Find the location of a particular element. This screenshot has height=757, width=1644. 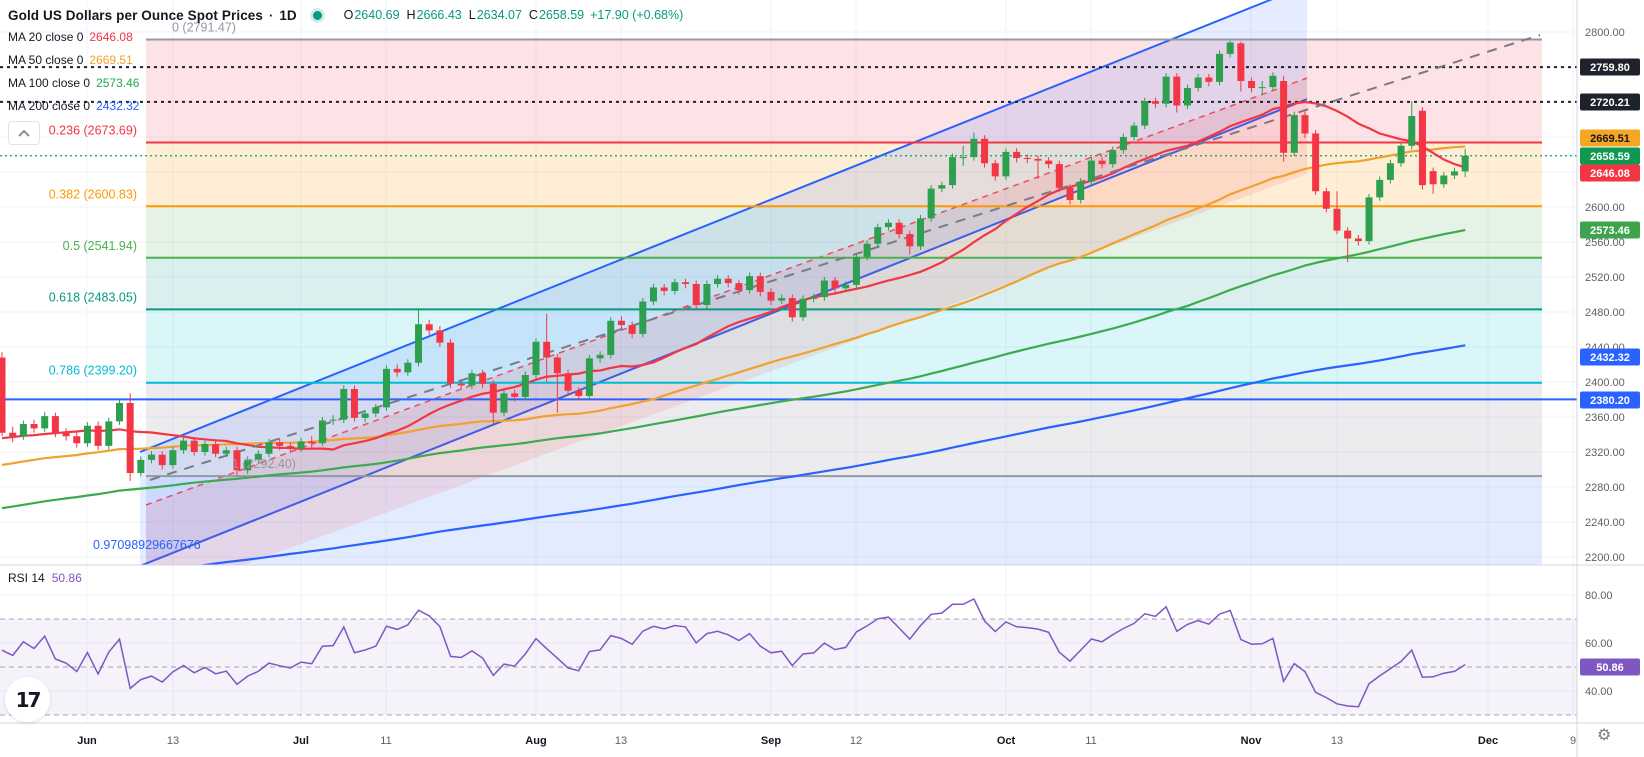

svg-text: 2720.21 is located at coordinates (1610, 103).